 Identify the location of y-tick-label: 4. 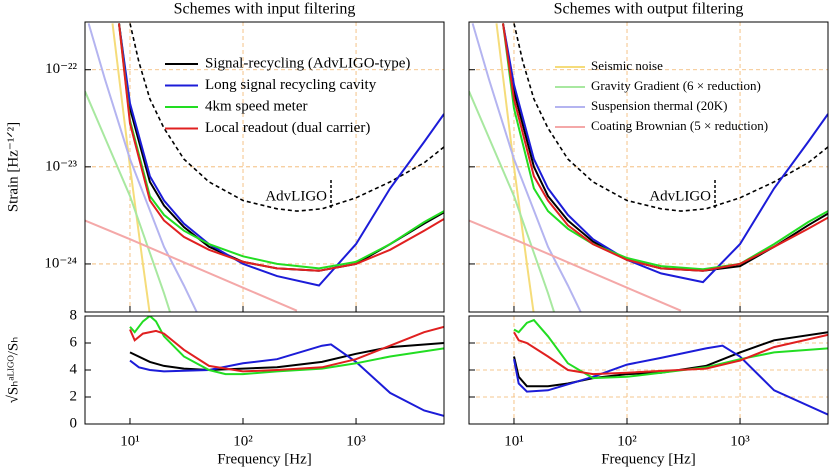
(74, 369).